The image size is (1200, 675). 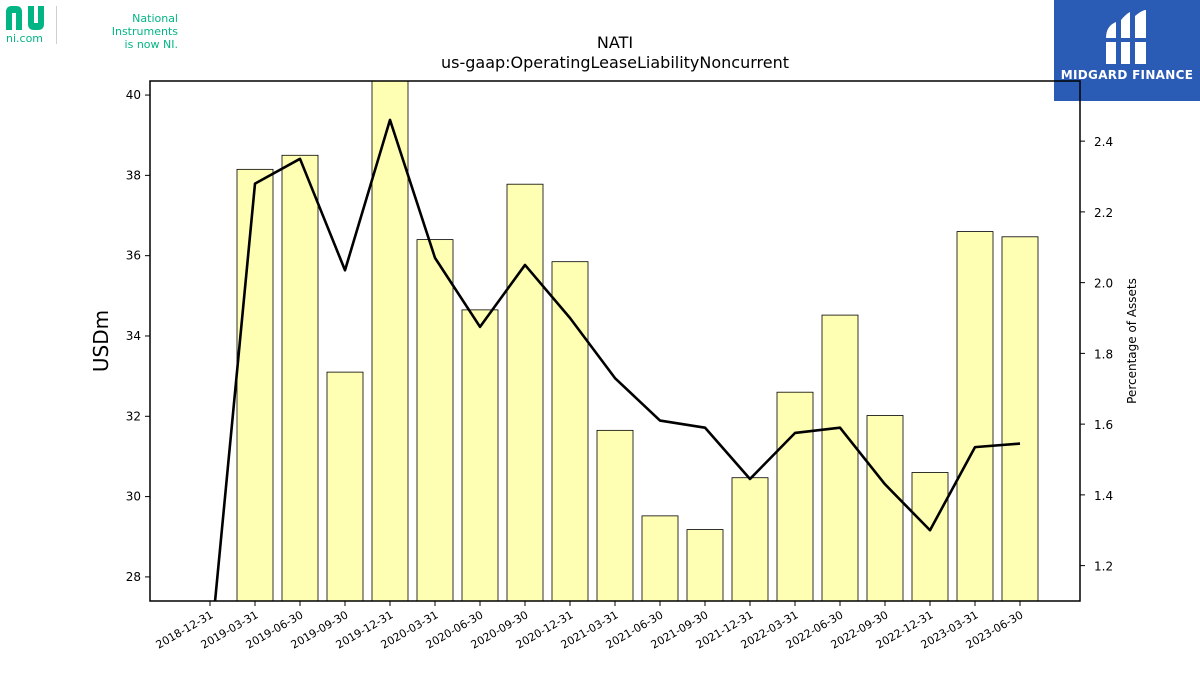 What do you see at coordinates (144, 25) in the screenshot?
I see `ni-tagline-line1: National Instruments` at bounding box center [144, 25].